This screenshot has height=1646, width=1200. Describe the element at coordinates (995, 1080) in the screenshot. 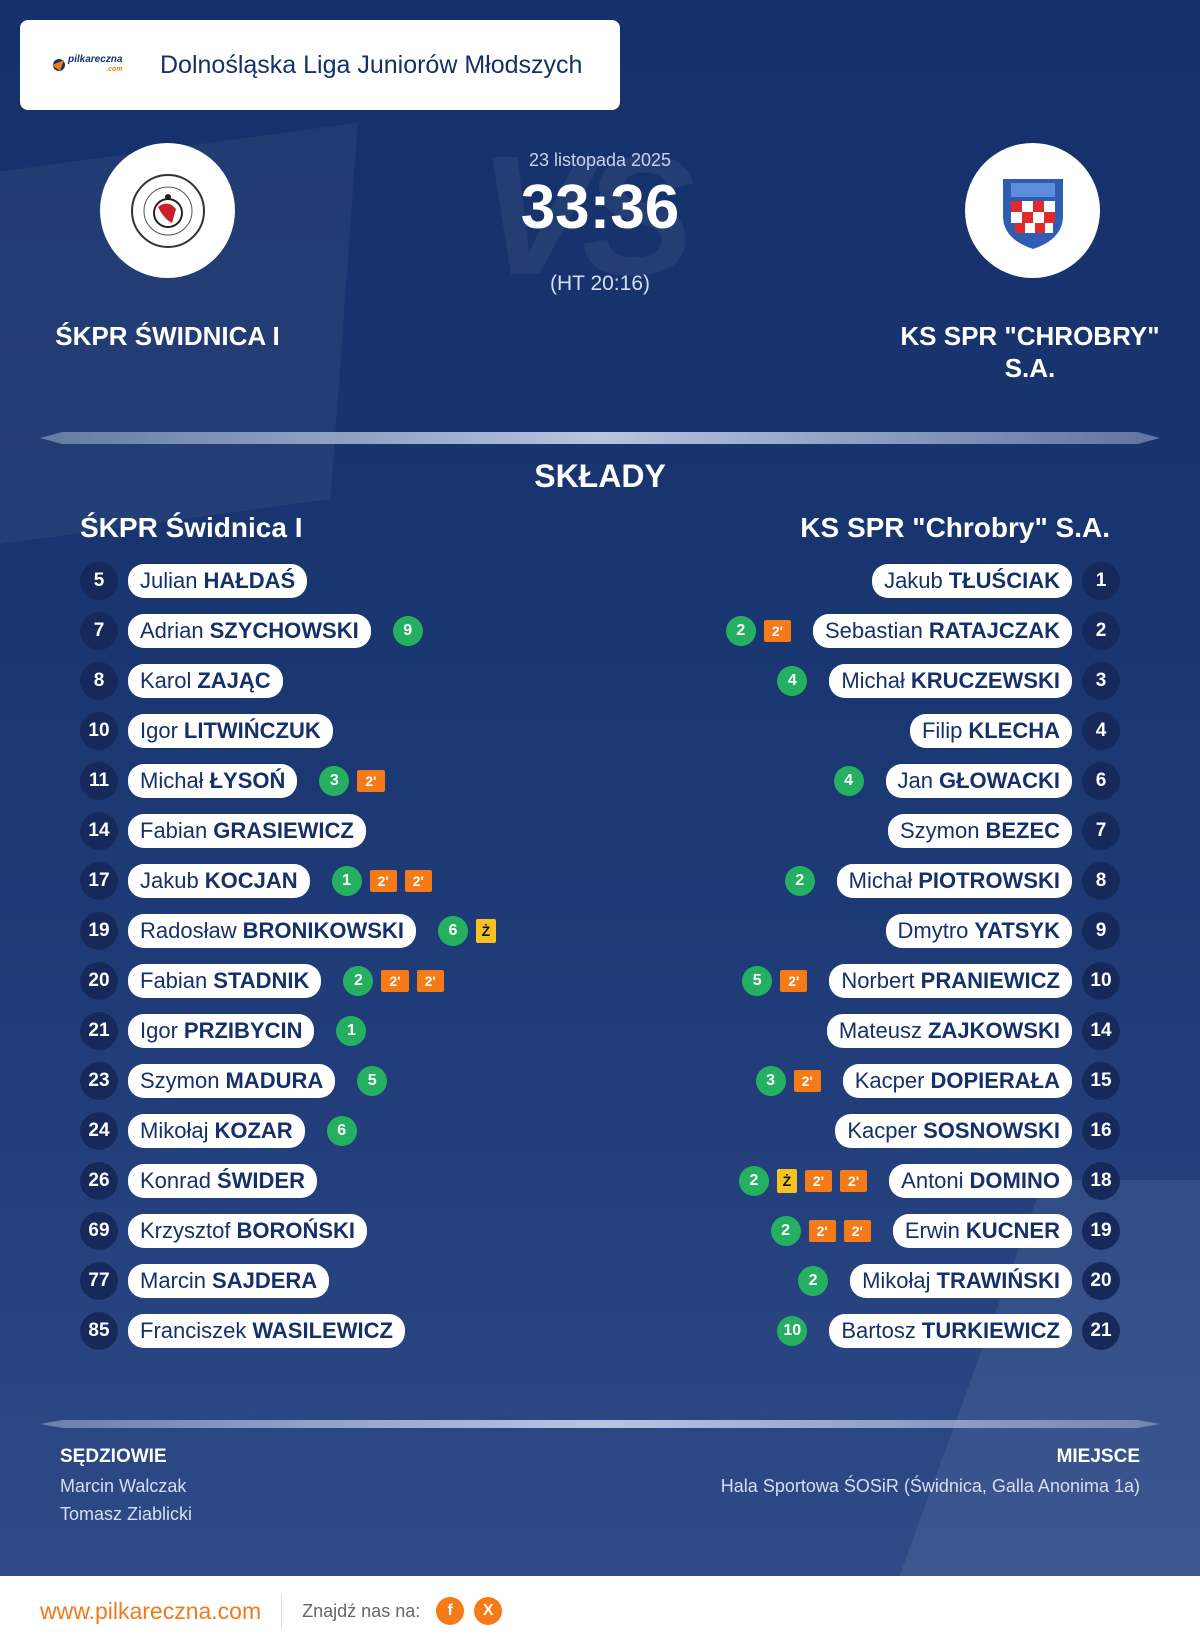

I see `player-last-name: DOPIERAŁA` at that location.